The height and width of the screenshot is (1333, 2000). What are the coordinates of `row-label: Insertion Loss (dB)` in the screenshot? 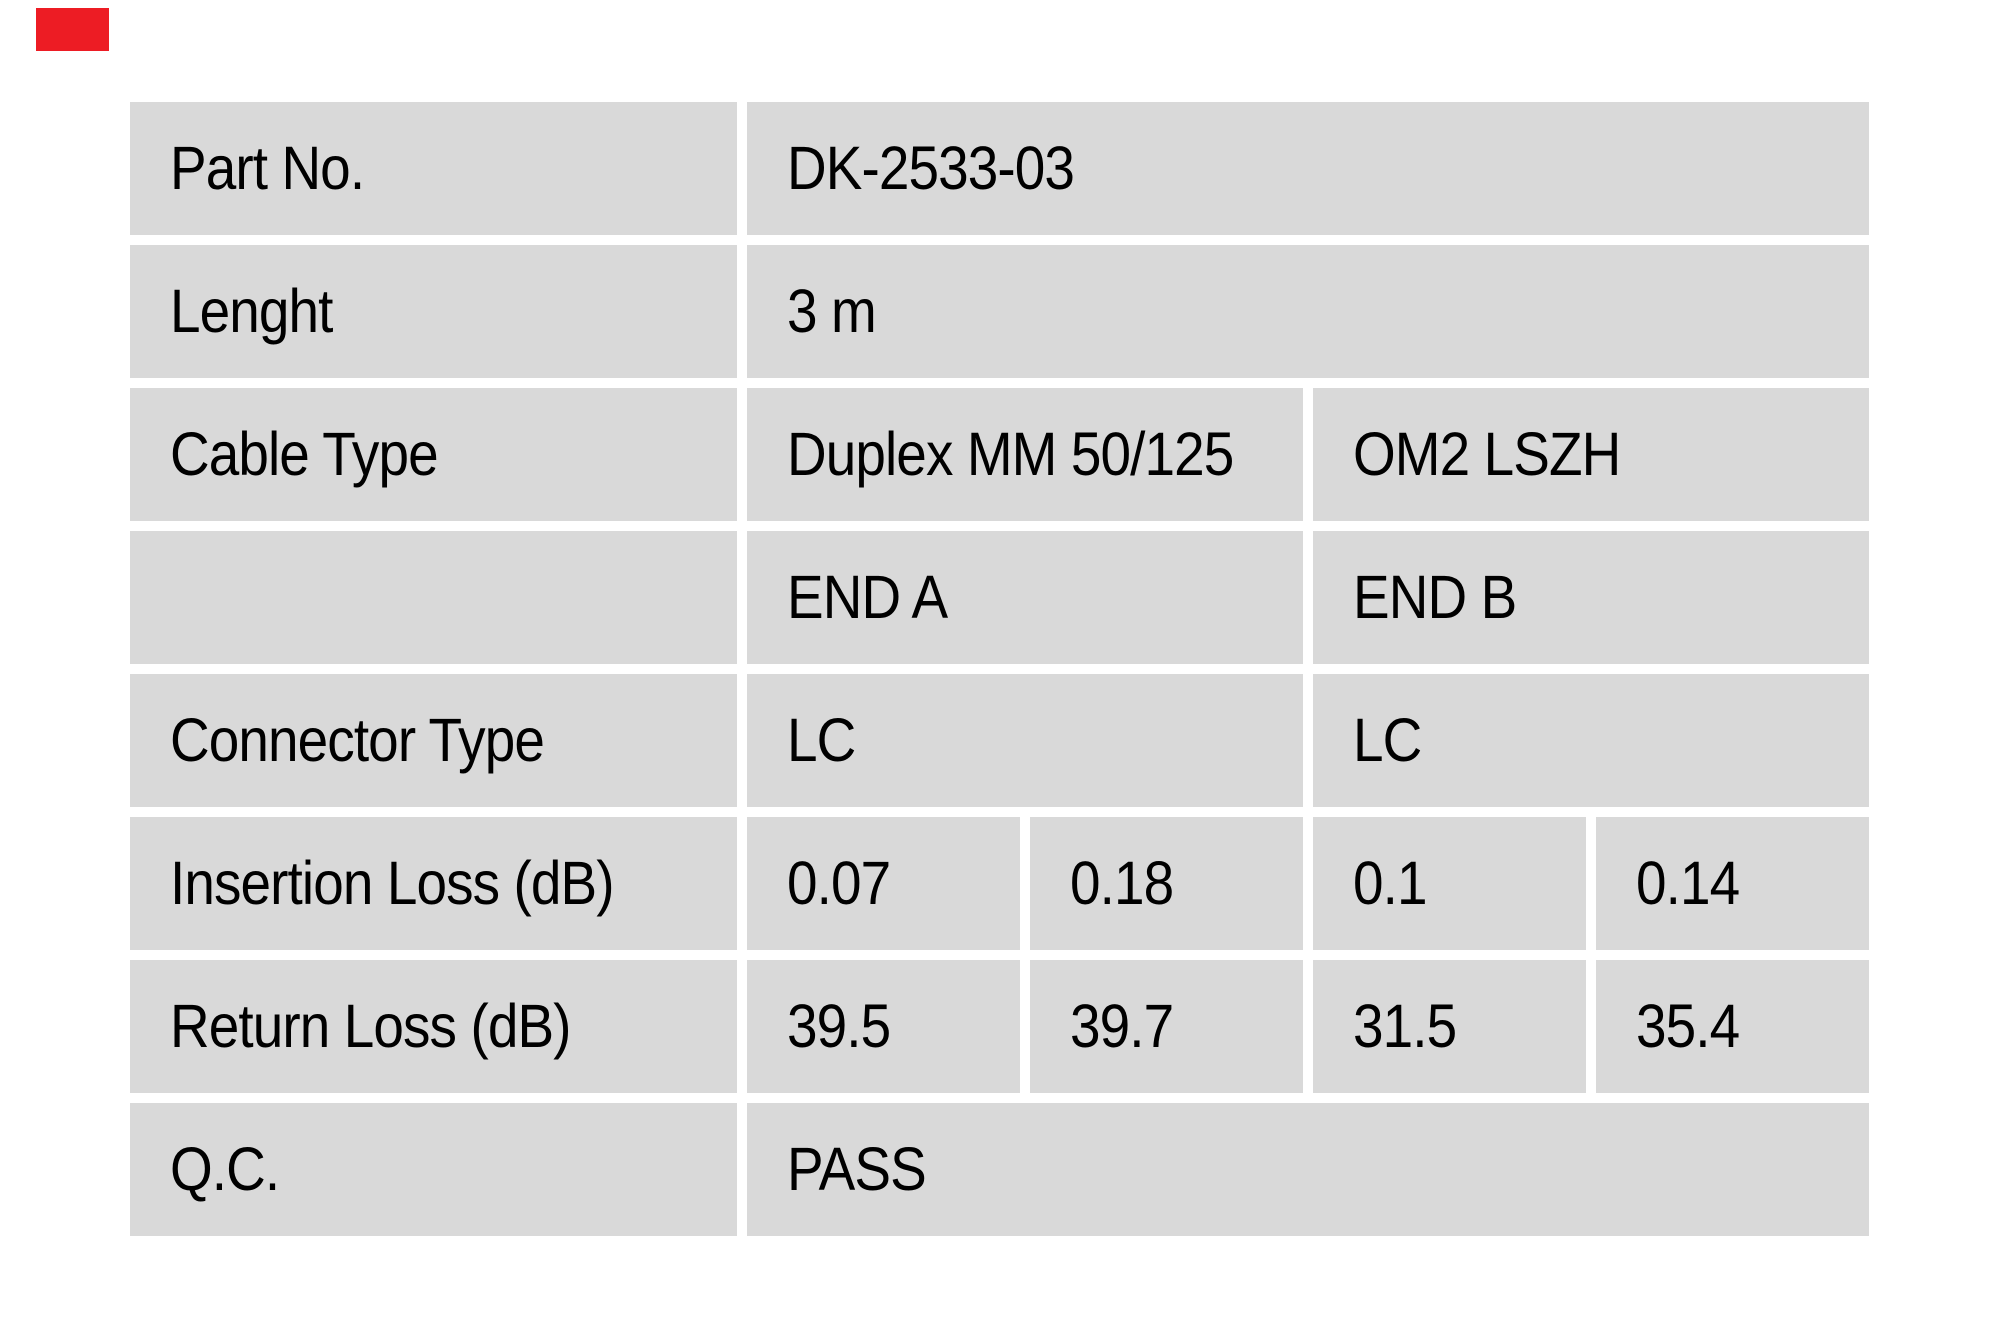 It's located at (433, 883).